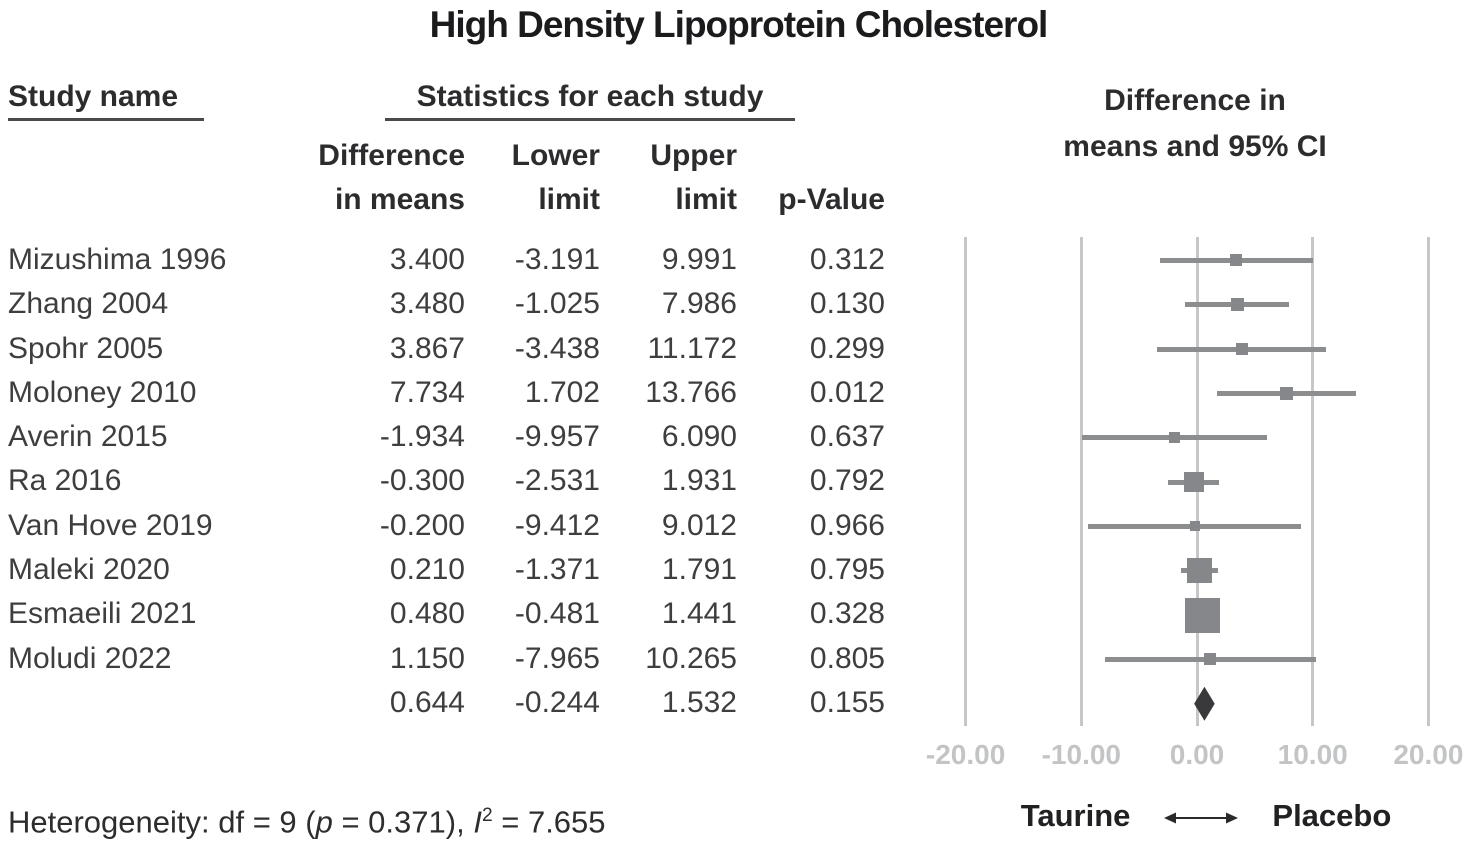 The height and width of the screenshot is (841, 1477). I want to click on table-row: Mizushima 1996 3.400 -3.191 9.991 0.312, so click(446, 260).